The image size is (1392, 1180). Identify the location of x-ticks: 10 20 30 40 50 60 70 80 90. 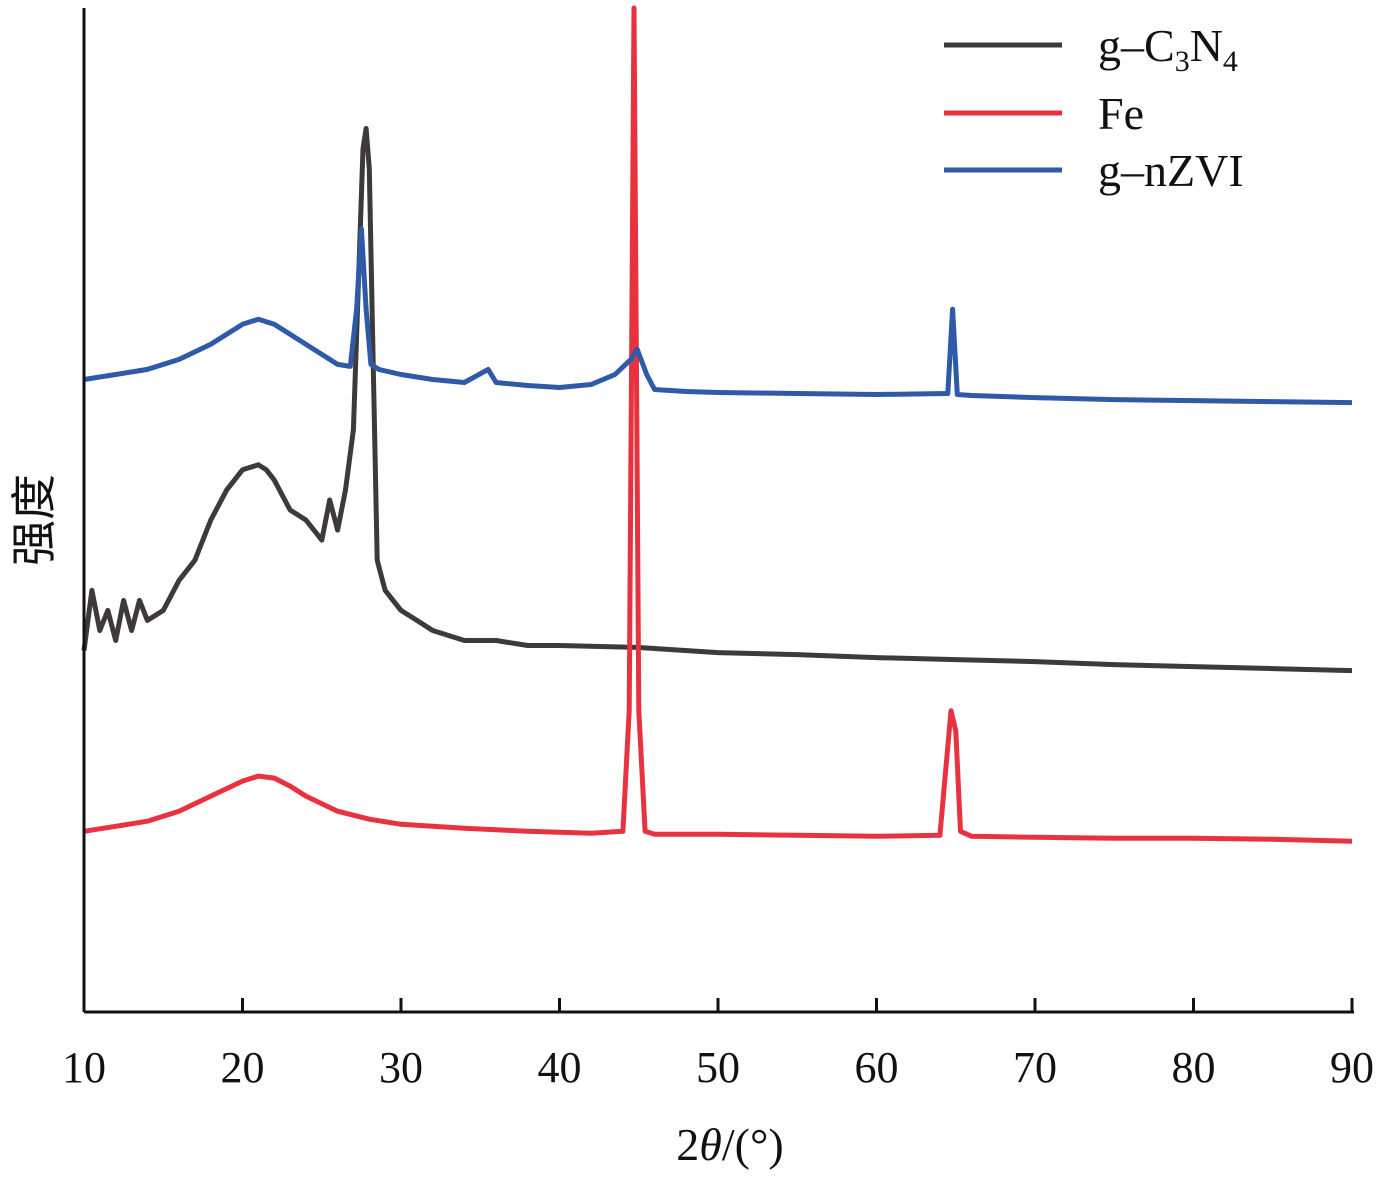
(718, 1045).